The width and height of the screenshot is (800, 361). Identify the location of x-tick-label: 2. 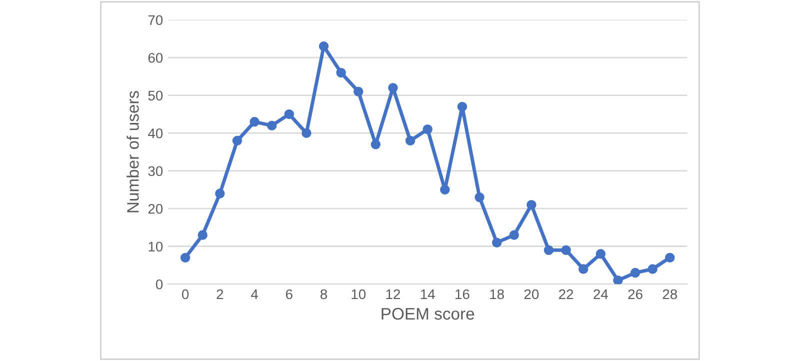
(220, 294).